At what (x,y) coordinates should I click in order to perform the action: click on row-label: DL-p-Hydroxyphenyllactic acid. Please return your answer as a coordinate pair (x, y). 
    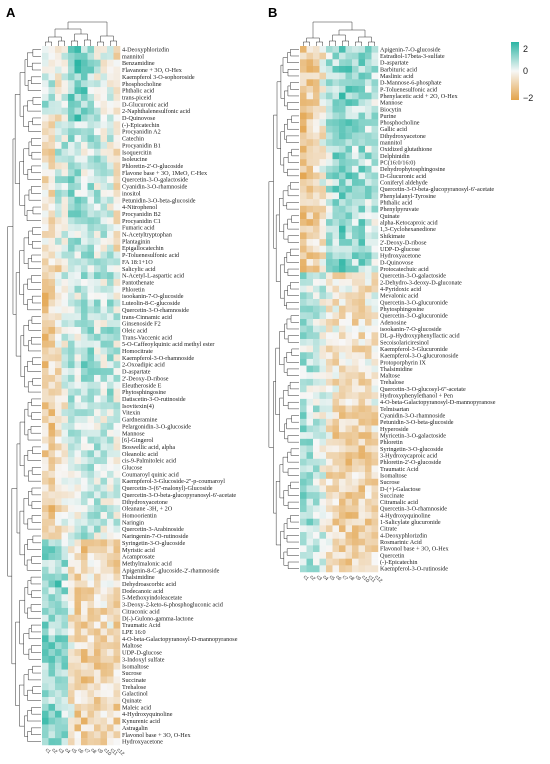
    Looking at the image, I should click on (420, 336).